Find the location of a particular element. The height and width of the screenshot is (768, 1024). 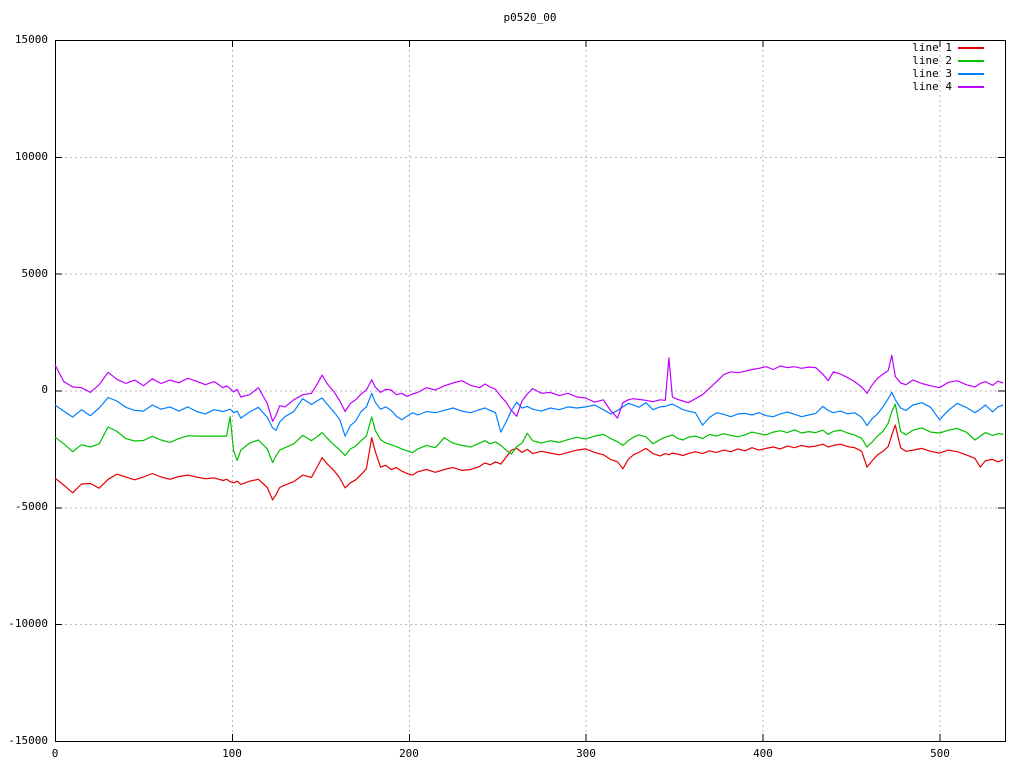

legend-item: line 2 is located at coordinates (948, 60).